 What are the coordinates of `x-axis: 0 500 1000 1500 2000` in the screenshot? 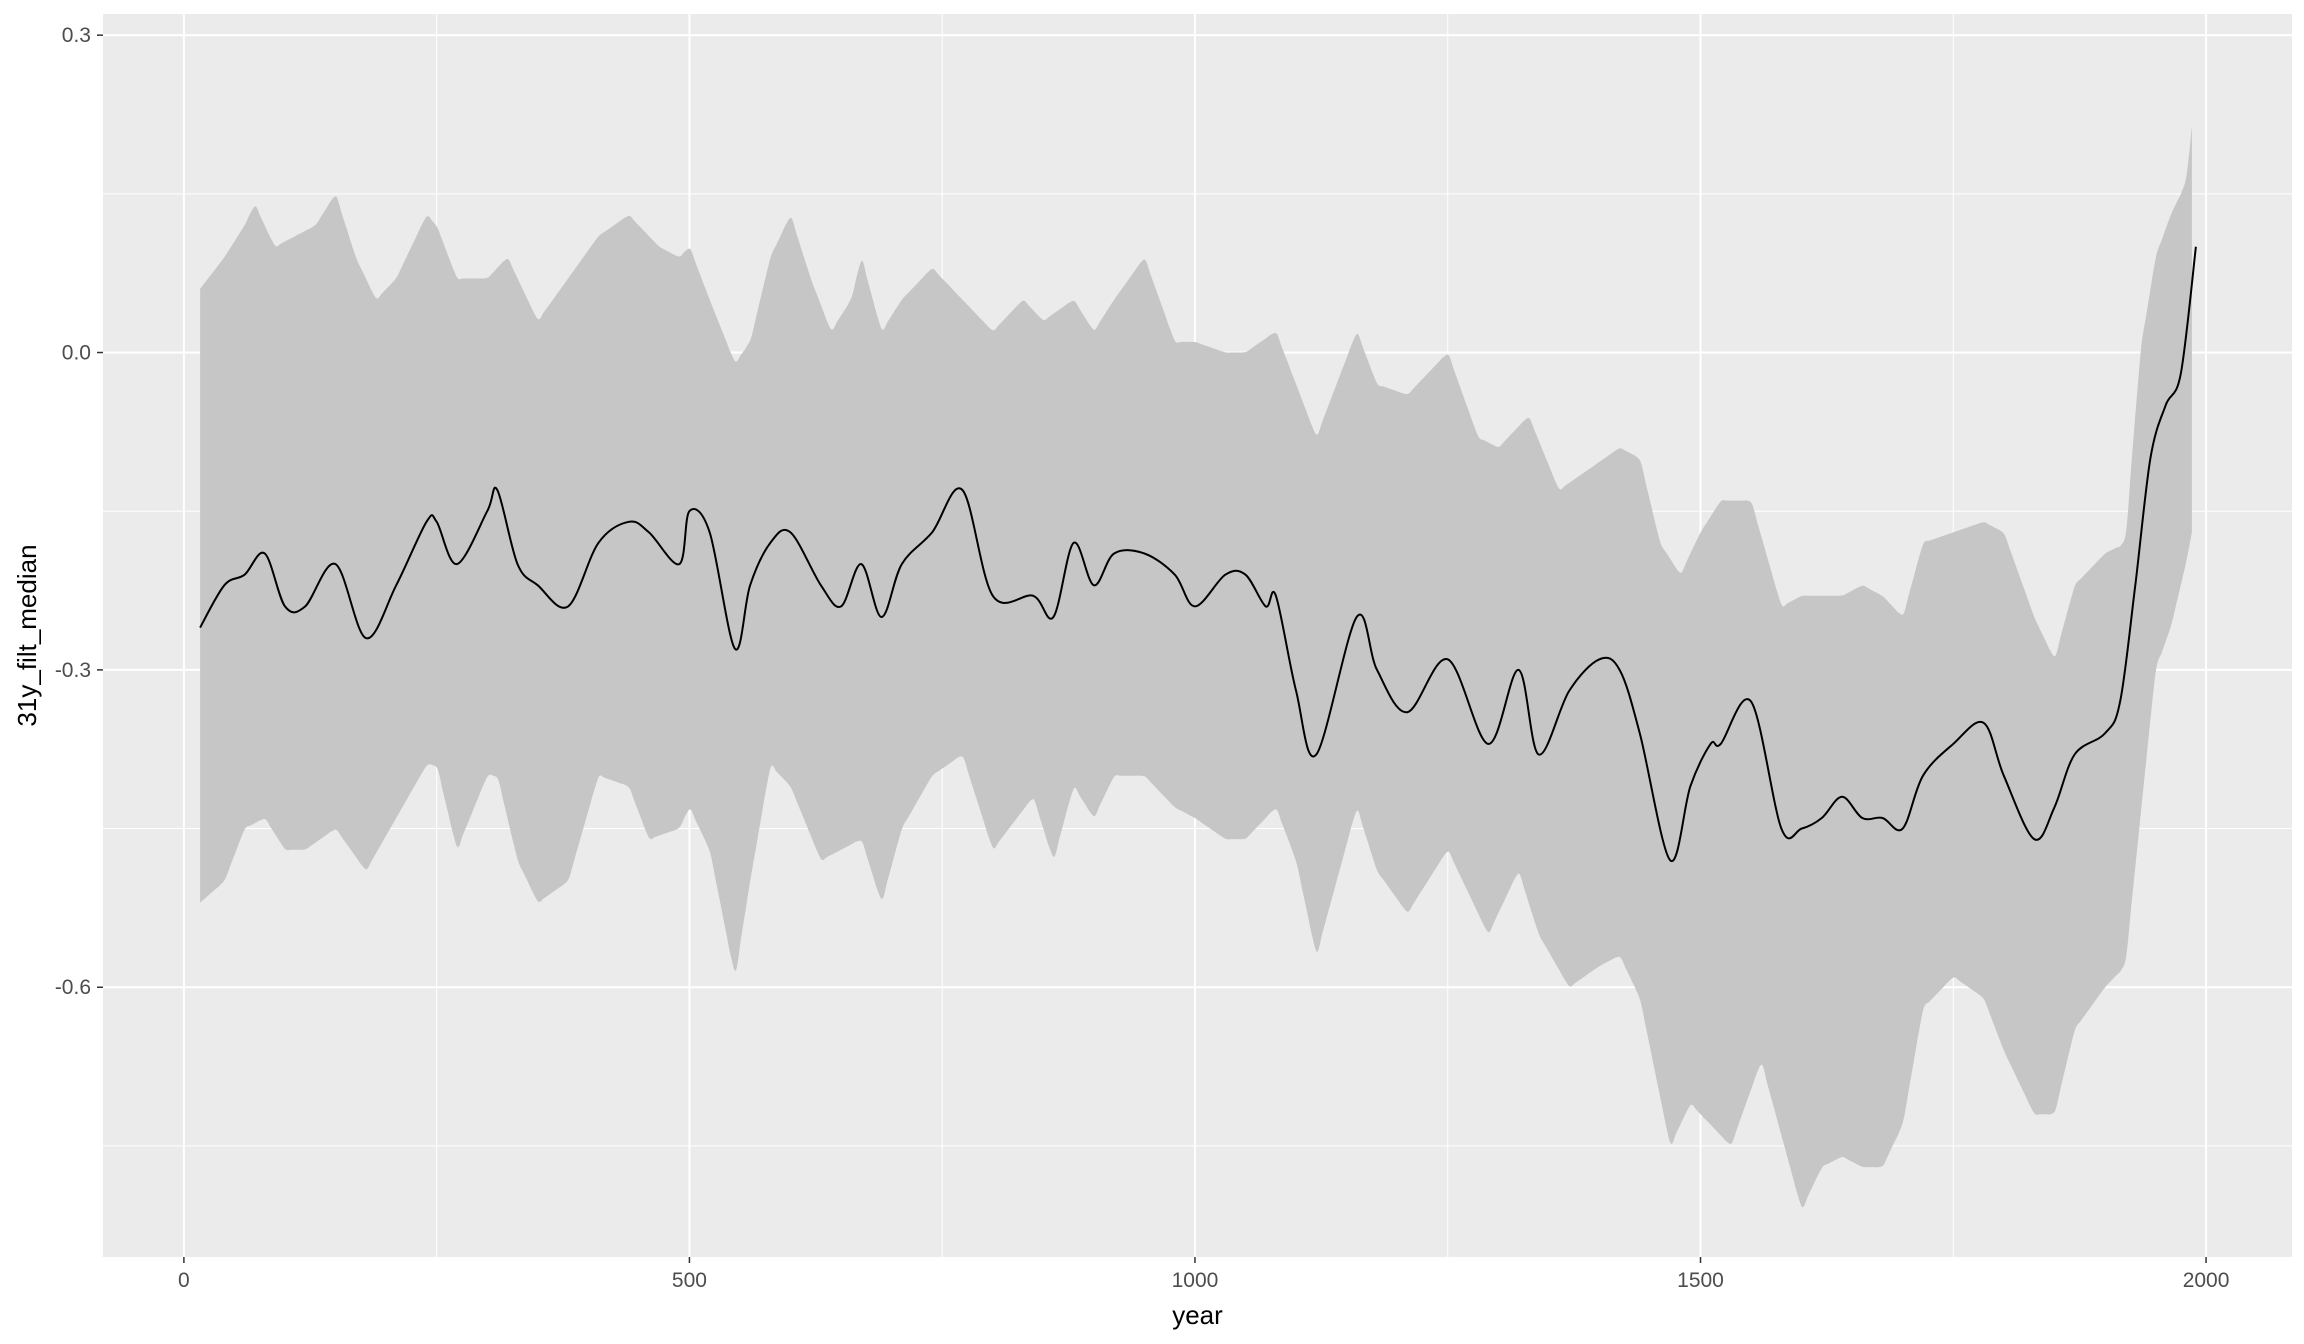 It's located at (1203, 1274).